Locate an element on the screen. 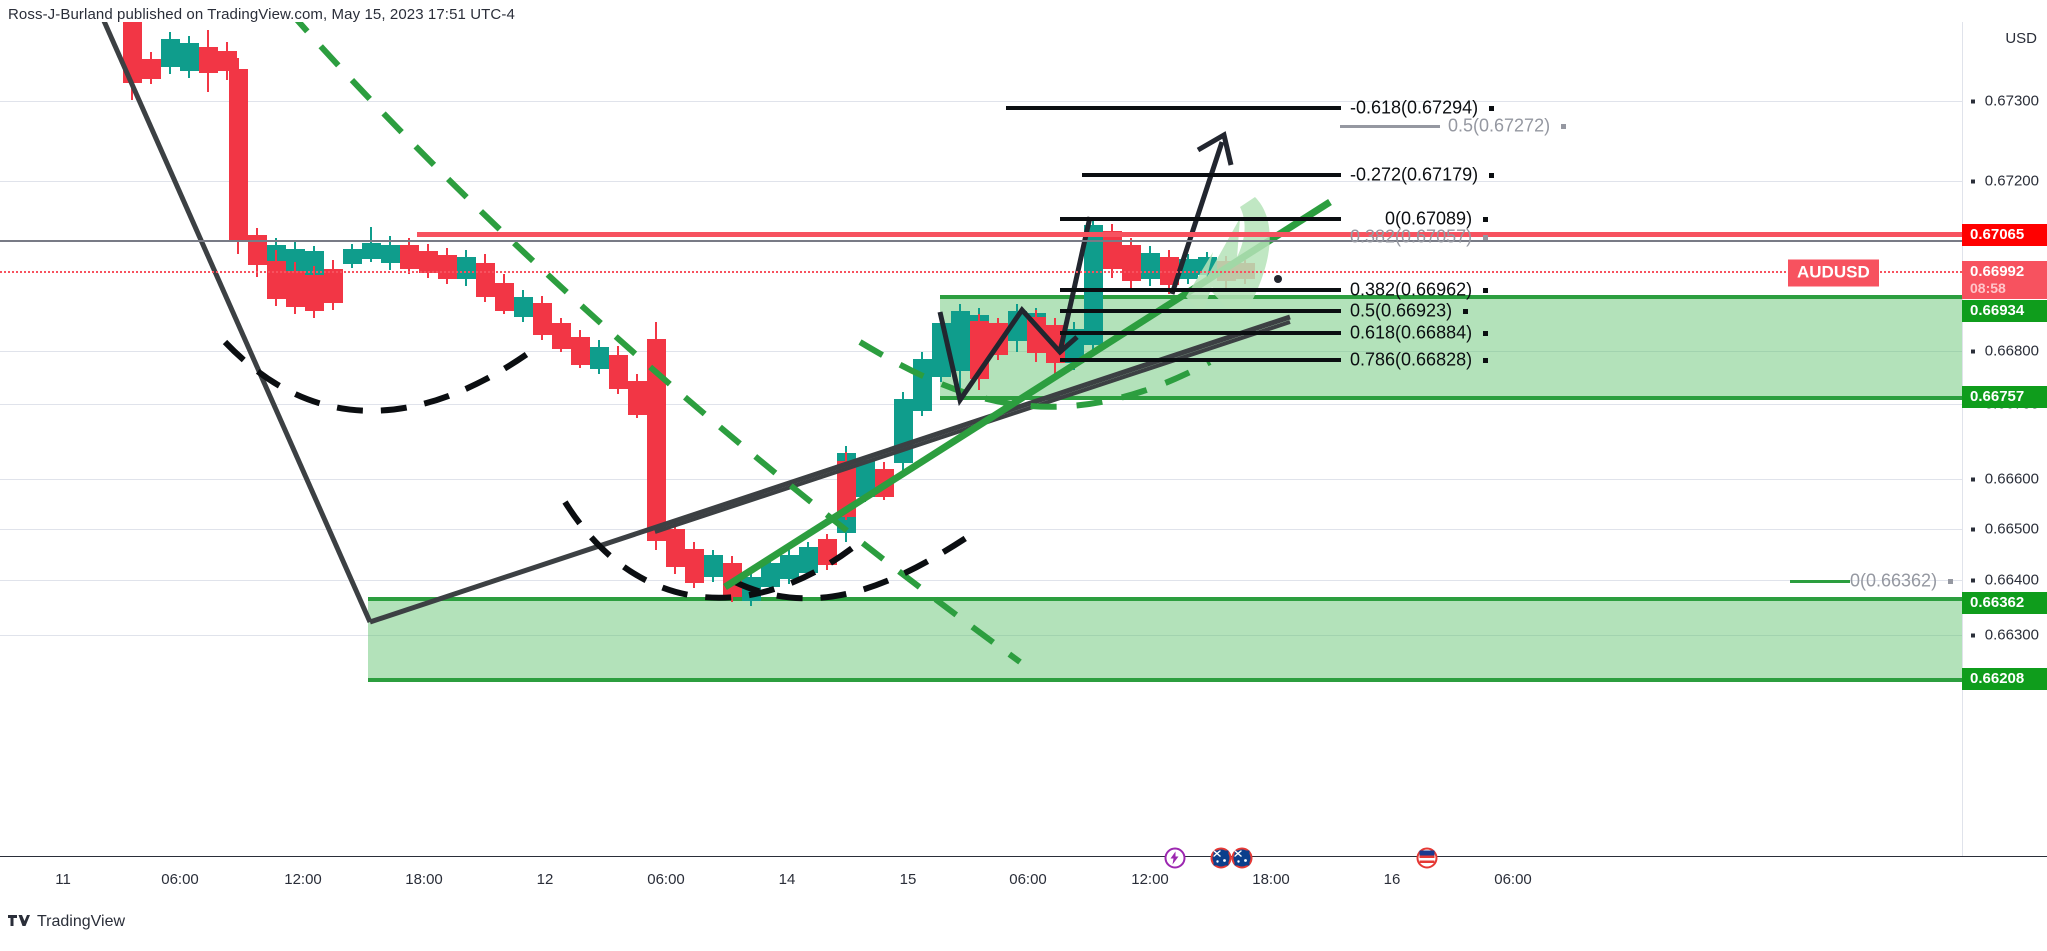 This screenshot has height=951, width=2047. axis-tick: 0.66600 is located at coordinates (2004, 479).